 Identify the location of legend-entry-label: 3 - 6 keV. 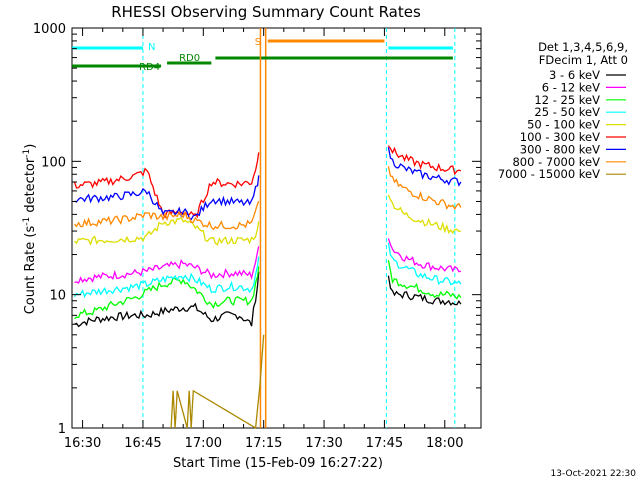
(574, 75).